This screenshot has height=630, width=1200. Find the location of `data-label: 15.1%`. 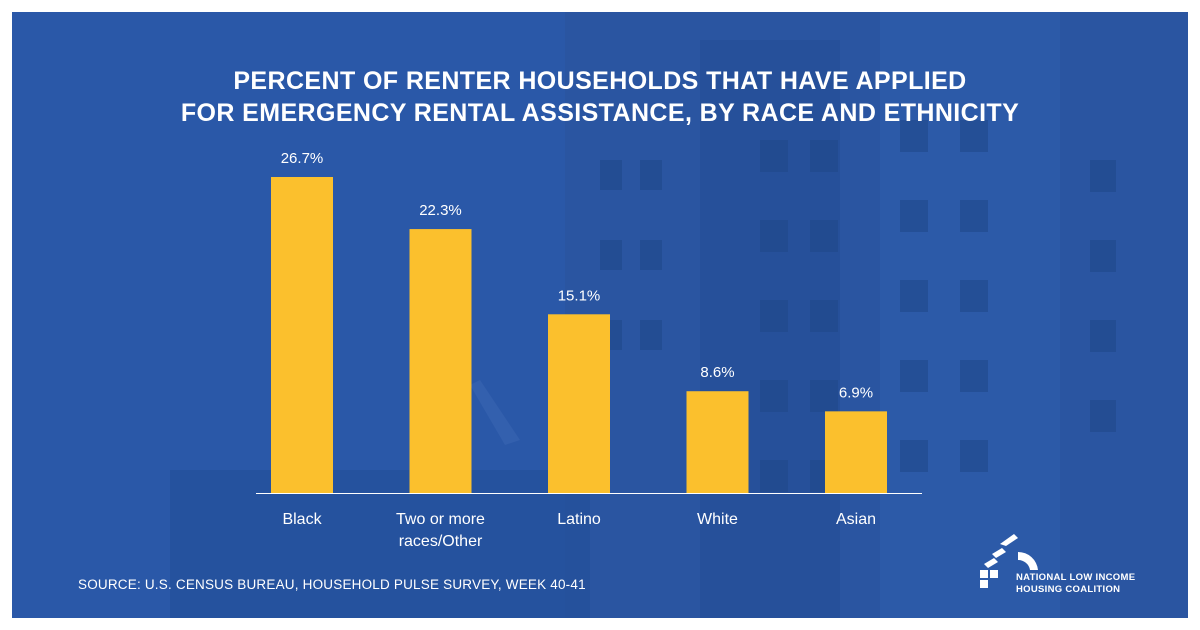

data-label: 15.1% is located at coordinates (579, 295).